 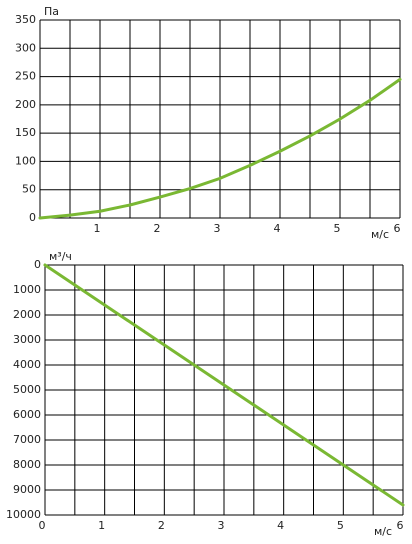 What do you see at coordinates (25, 160) in the screenshot?
I see `y-tick-label: 100` at bounding box center [25, 160].